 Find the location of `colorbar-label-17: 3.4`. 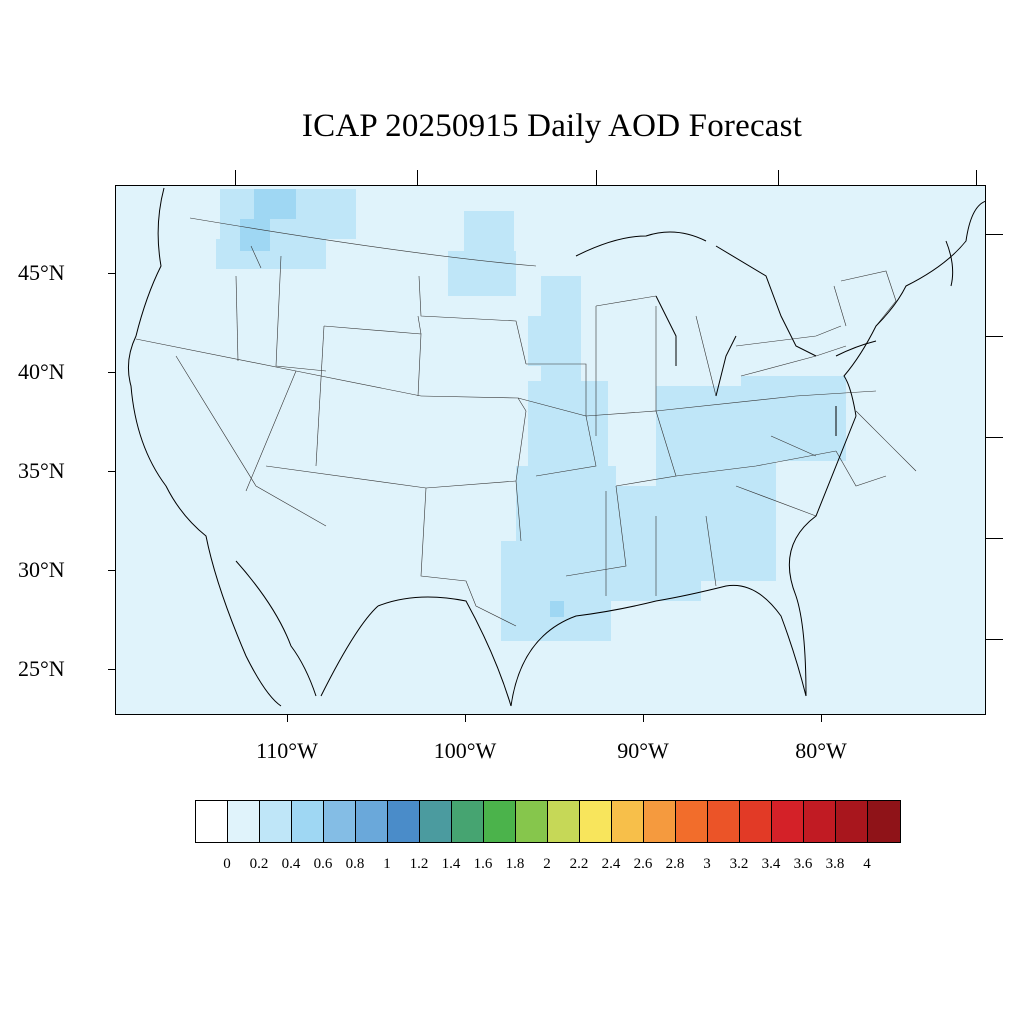

colorbar-label-17: 3.4 is located at coordinates (771, 864).